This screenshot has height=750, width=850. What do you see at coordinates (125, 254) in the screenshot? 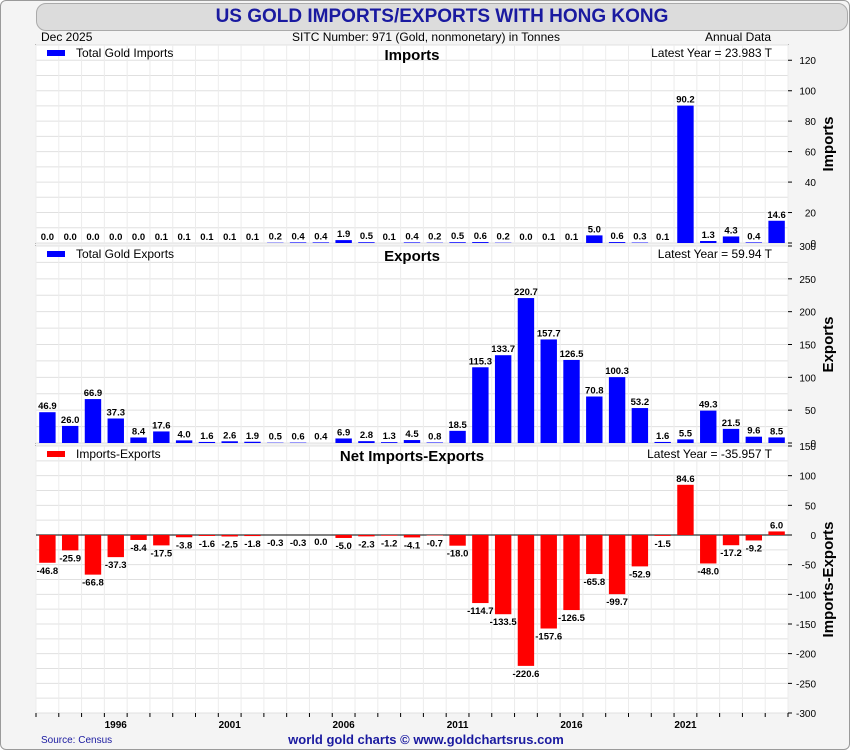
I see `legend-label: Total Gold Exports` at bounding box center [125, 254].